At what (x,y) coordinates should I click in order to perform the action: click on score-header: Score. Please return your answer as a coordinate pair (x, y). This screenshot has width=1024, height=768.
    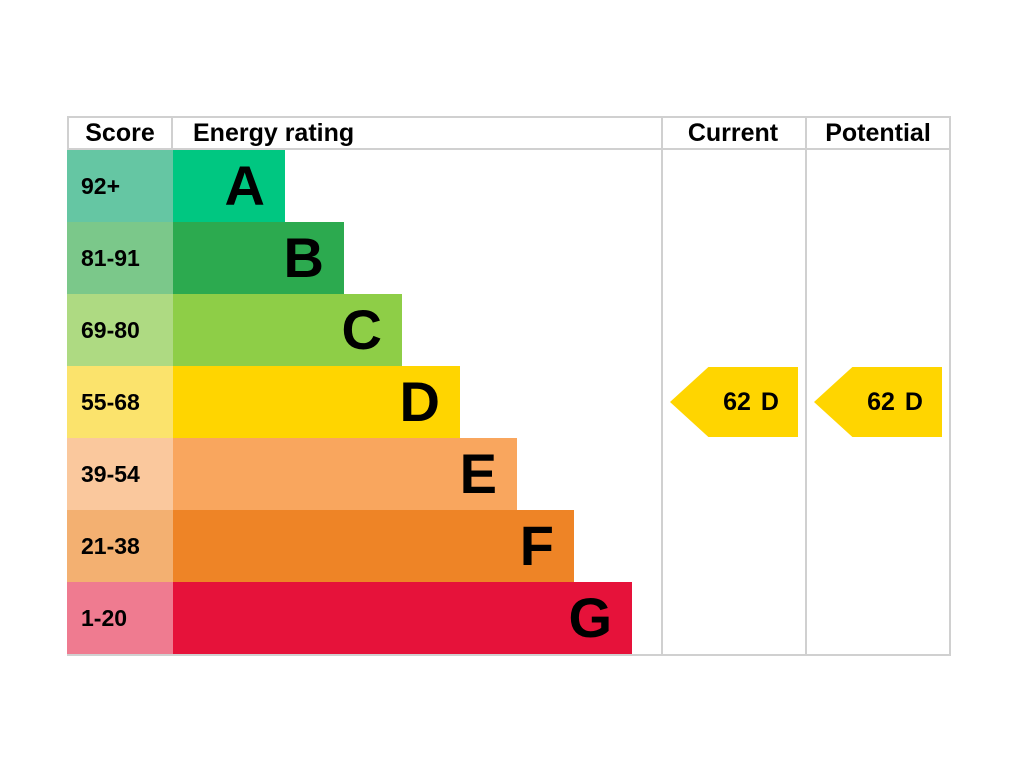
    Looking at the image, I should click on (120, 132).